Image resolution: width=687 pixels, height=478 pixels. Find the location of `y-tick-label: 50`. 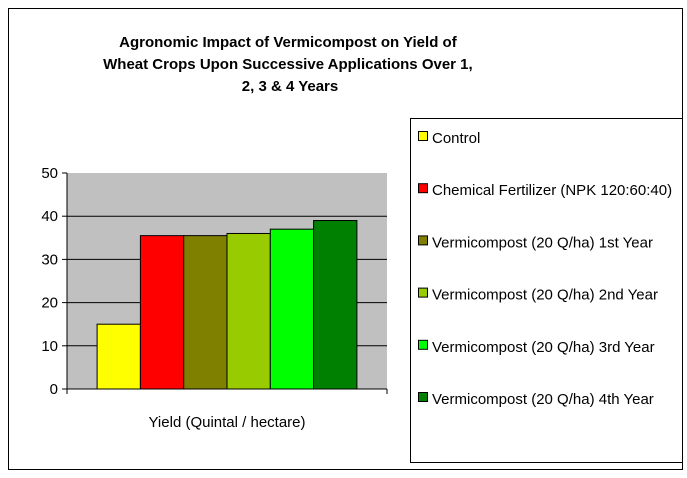

y-tick-label: 50 is located at coordinates (49, 173).